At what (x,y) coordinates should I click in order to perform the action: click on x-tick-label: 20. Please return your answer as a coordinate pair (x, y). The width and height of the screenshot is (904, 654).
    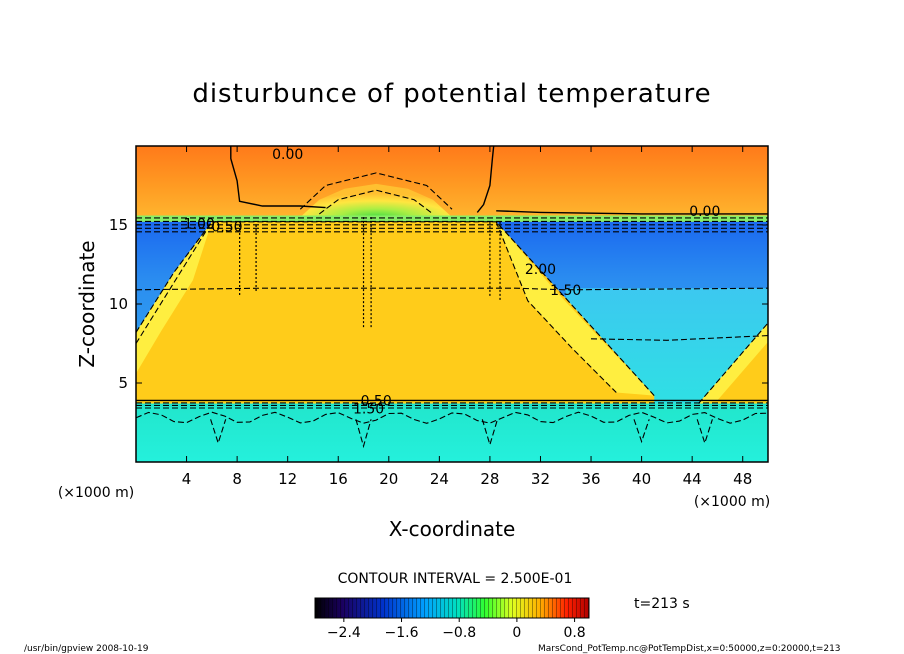
    Looking at the image, I should click on (388, 479).